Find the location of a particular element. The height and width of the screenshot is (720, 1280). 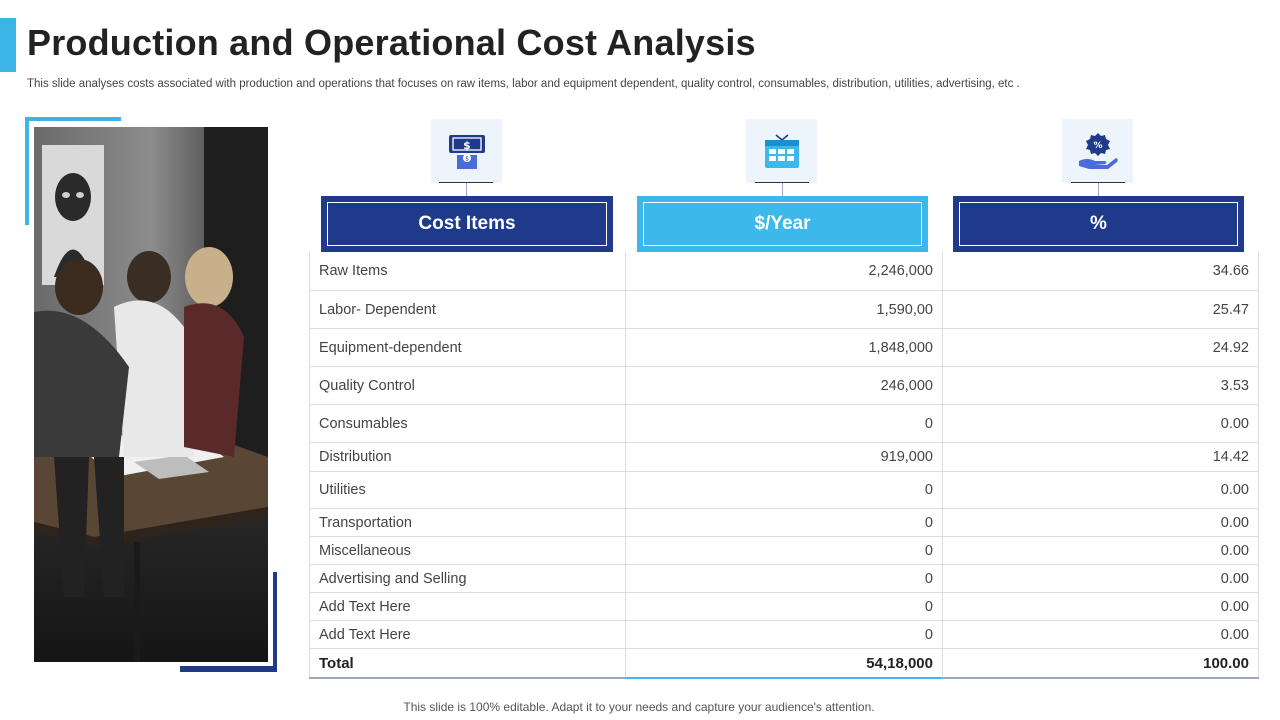

cost-item-cell: Transportation is located at coordinates (467, 522).